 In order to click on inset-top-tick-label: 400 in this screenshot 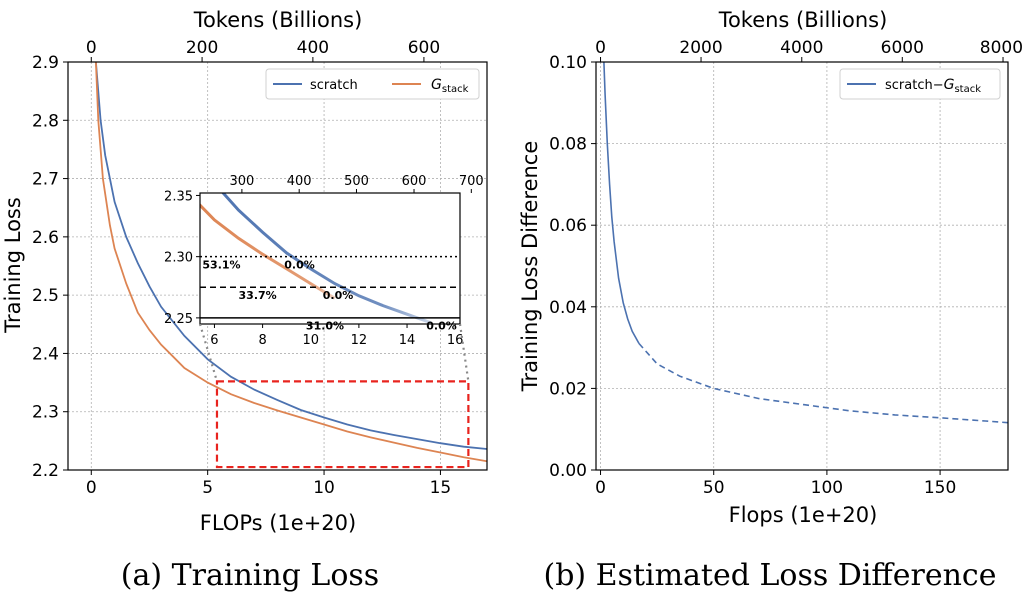, I will do `click(299, 181)`.